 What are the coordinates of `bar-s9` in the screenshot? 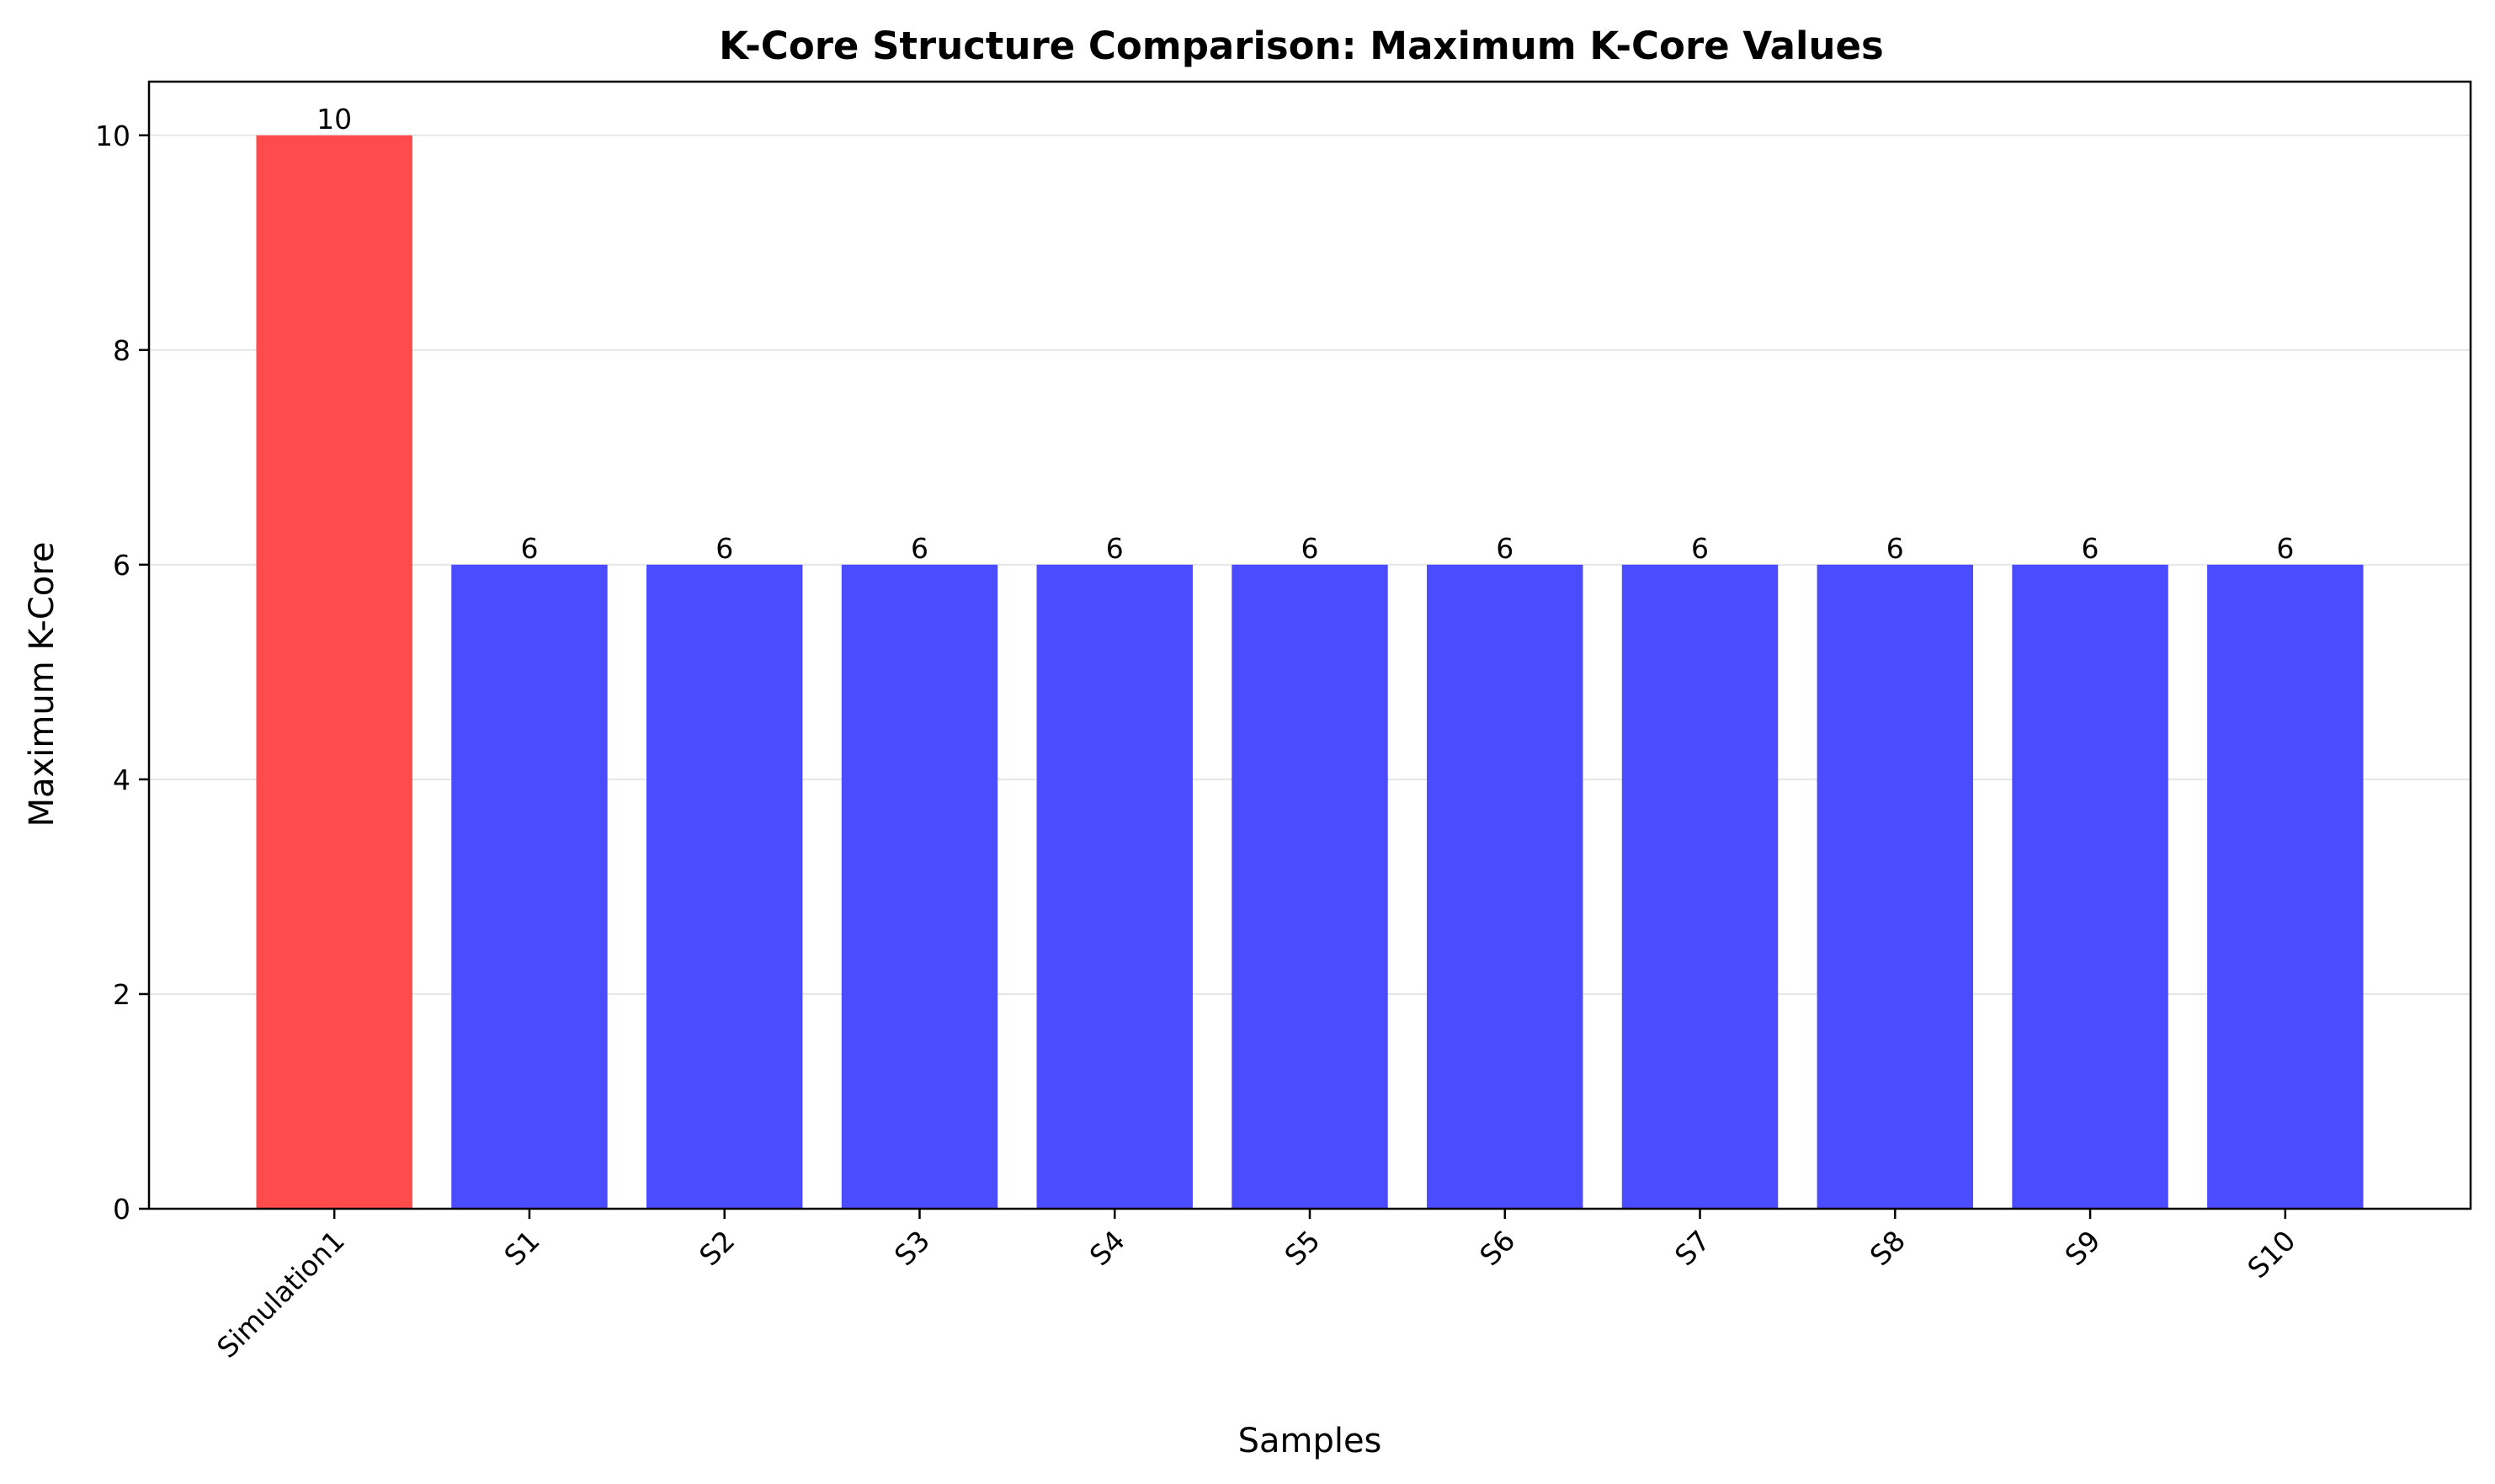 It's located at (2090, 886).